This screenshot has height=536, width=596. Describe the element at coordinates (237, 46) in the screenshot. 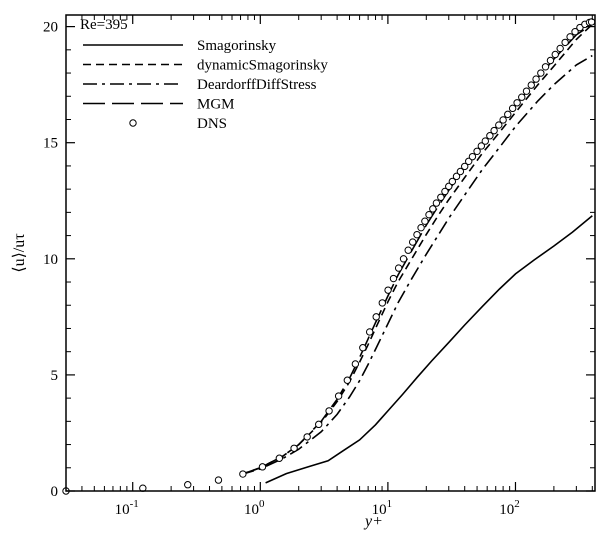

I see `legend-smagorinsky-label: Smagorinsky` at that location.